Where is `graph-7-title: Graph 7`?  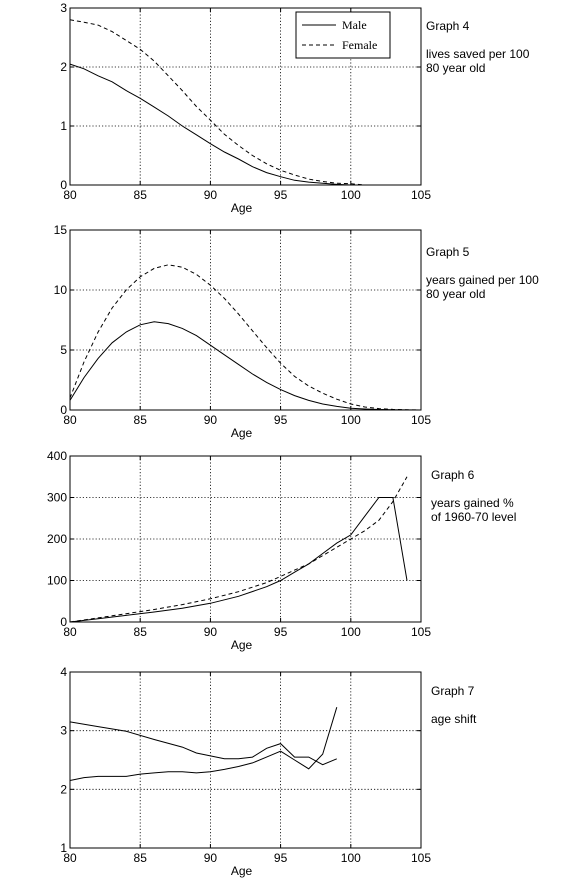
graph-7-title: Graph 7 is located at coordinates (453, 691).